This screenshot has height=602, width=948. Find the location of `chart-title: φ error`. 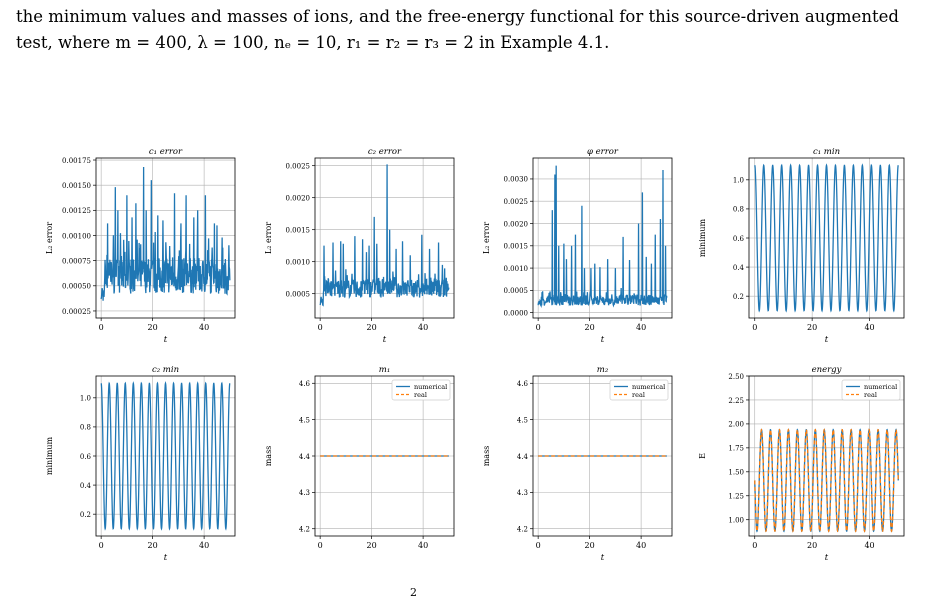

chart-title: φ error is located at coordinates (603, 152).